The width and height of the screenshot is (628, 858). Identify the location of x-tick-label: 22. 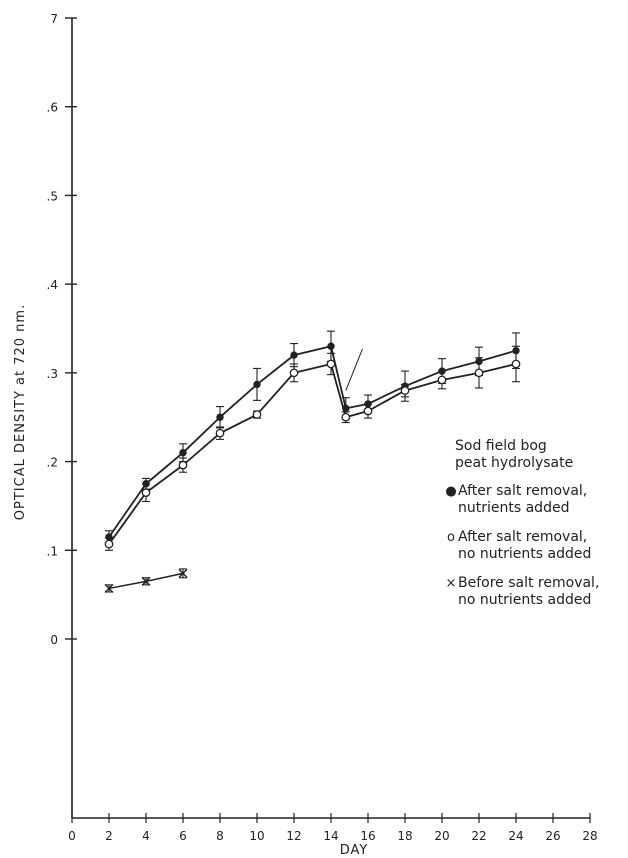
(478, 836).